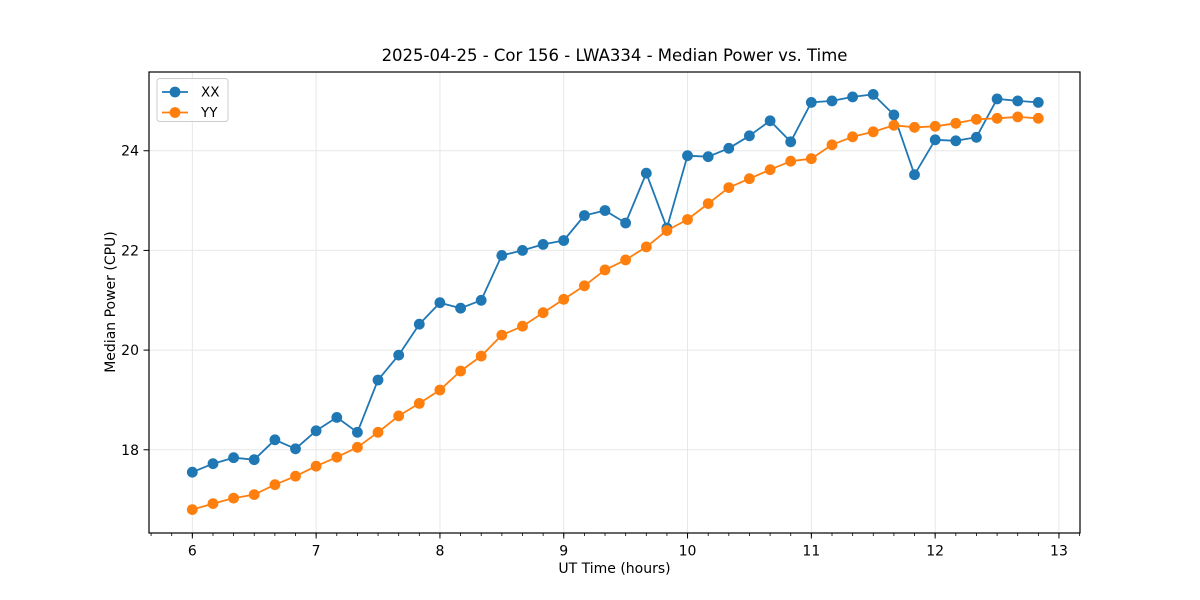 The width and height of the screenshot is (1200, 600). Describe the element at coordinates (192, 552) in the screenshot. I see `x-tick-label: 6` at that location.